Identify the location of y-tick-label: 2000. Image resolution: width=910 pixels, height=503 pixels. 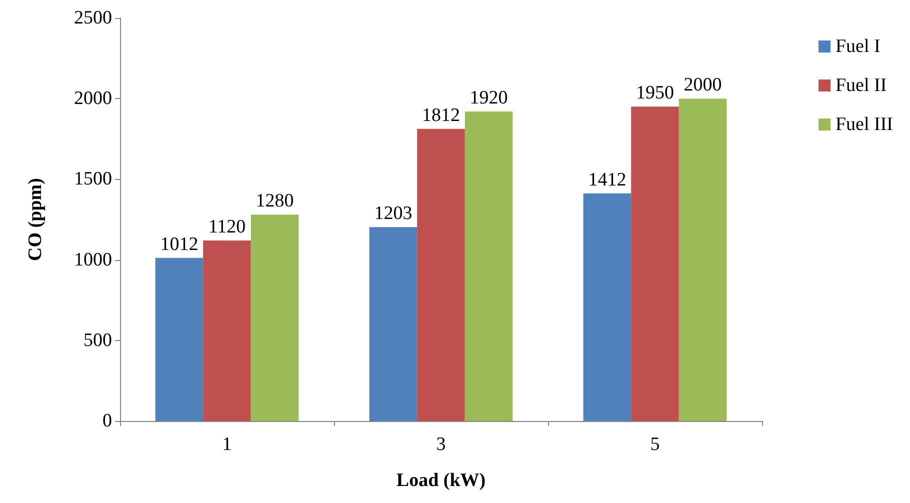
(93, 99).